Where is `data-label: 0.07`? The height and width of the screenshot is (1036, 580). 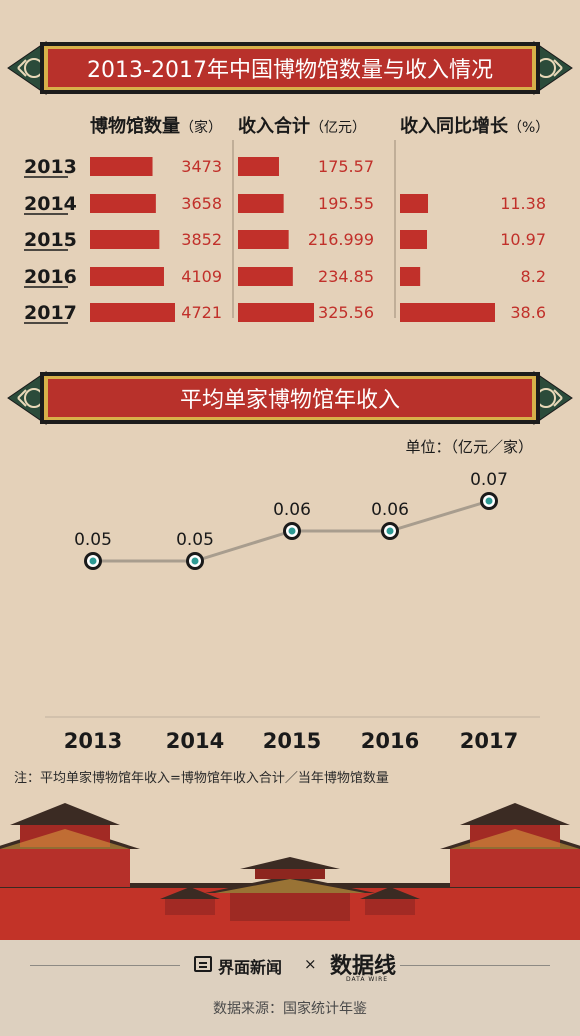 data-label: 0.07 is located at coordinates (489, 480).